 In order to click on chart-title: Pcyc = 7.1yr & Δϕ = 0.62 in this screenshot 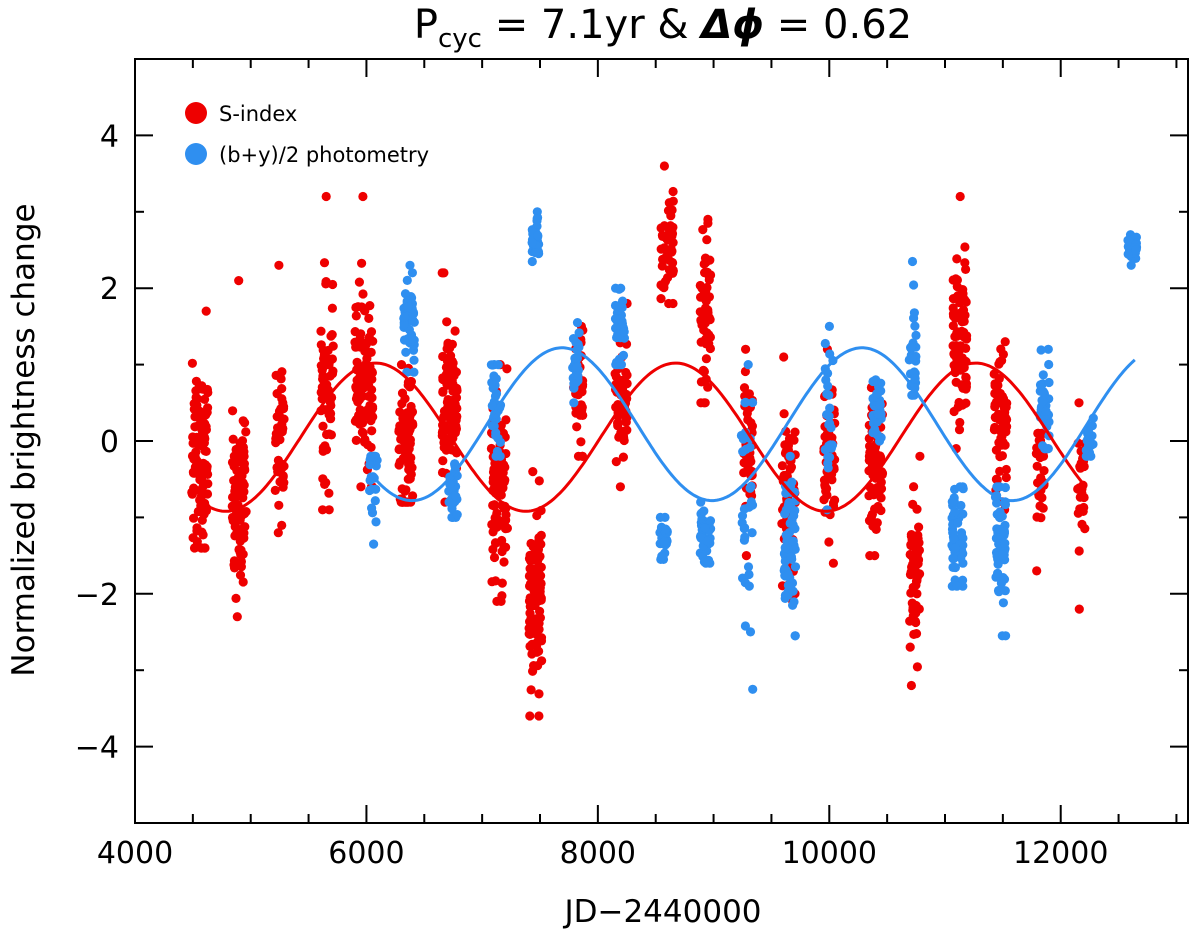, I will do `click(663, 28)`.